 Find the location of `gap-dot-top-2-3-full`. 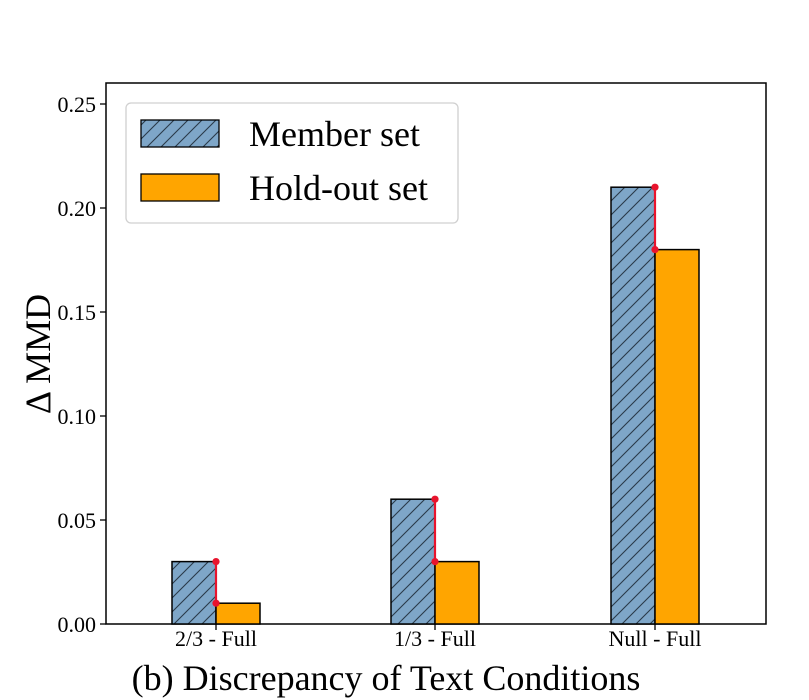

gap-dot-top-2-3-full is located at coordinates (216, 562).